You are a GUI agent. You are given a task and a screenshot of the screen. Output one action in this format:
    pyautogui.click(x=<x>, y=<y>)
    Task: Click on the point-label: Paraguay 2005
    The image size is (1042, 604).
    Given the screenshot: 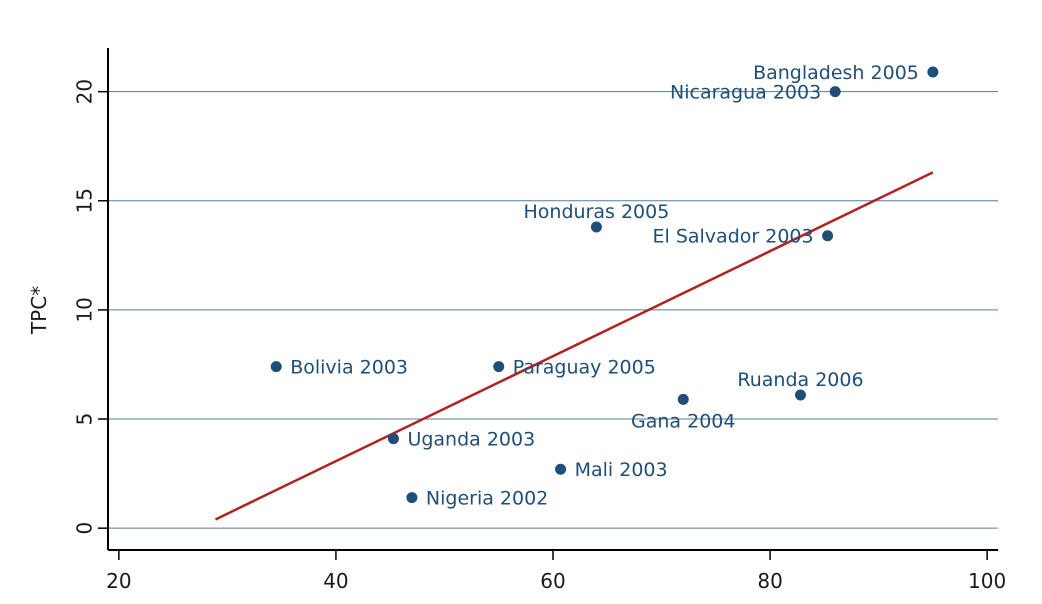 What is the action you would take?
    pyautogui.click(x=584, y=368)
    